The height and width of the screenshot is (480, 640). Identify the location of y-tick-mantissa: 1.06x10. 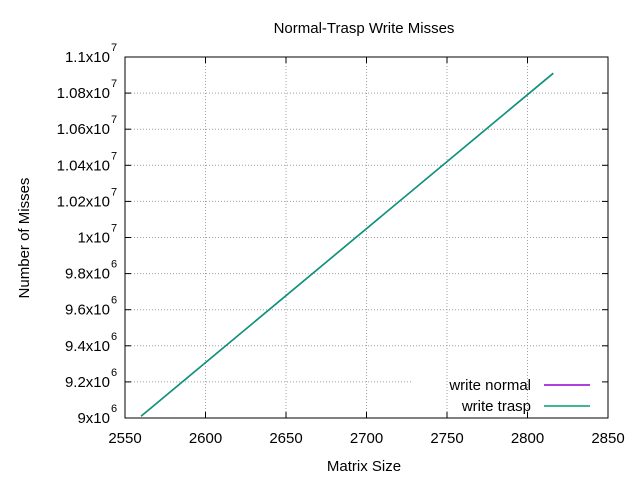
(83, 129).